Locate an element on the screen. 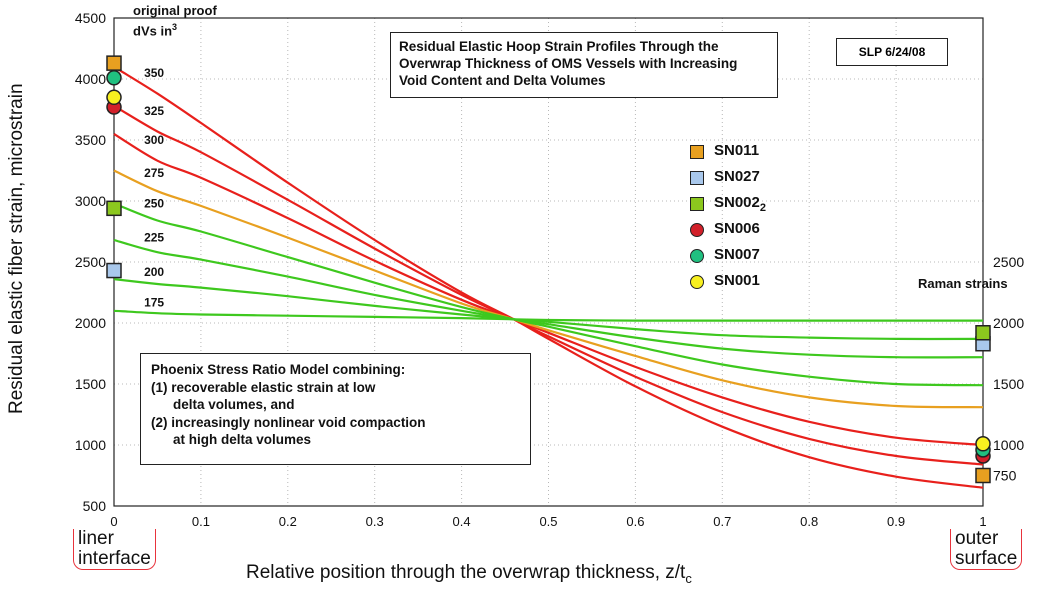  liner-interface-label: liner interface is located at coordinates (114, 549).